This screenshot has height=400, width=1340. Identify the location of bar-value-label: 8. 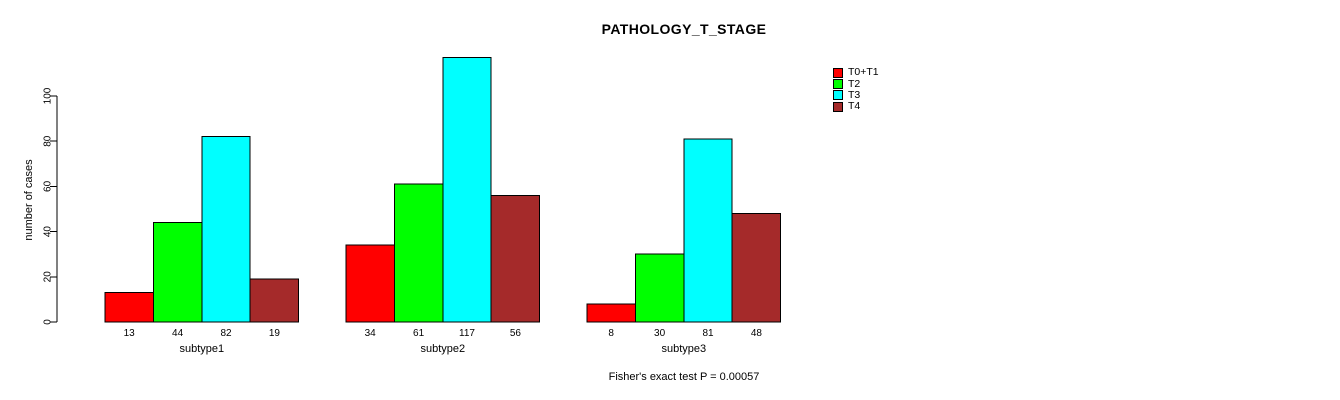
(611, 333).